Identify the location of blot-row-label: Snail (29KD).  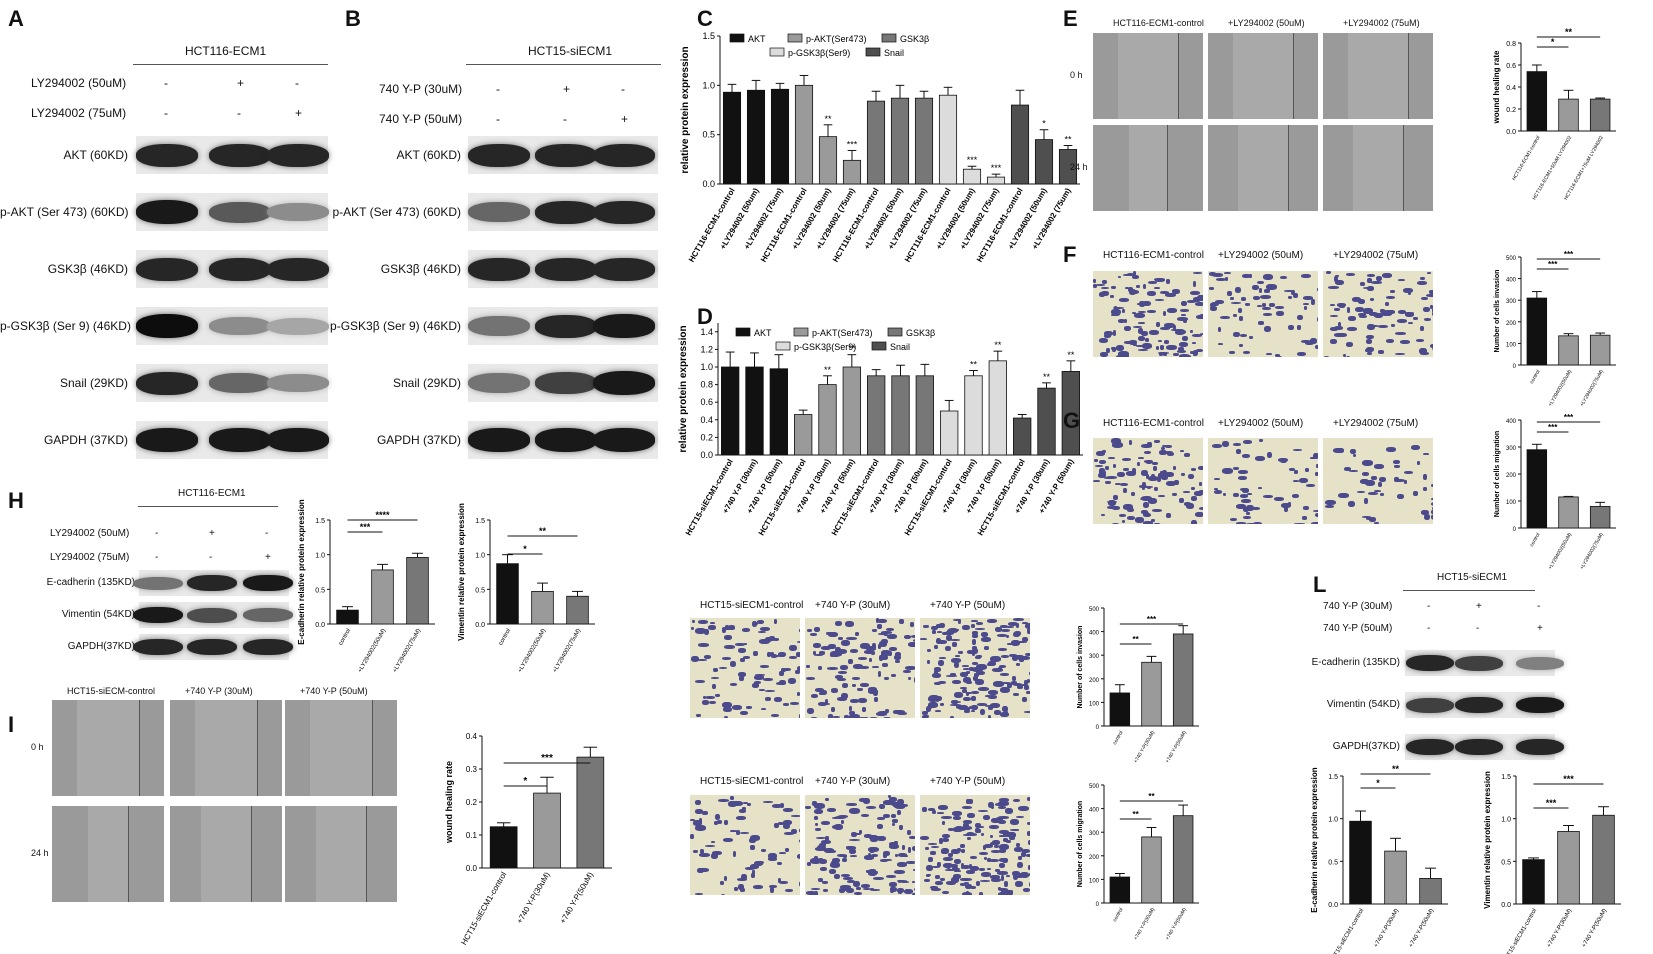
(93, 383).